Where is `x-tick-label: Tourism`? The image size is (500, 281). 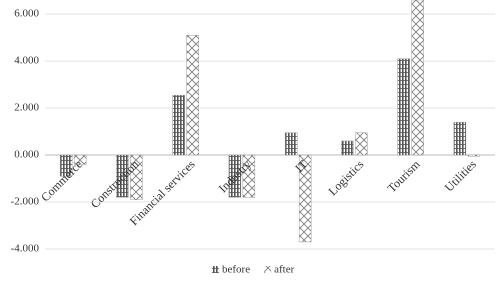 x-tick-label: Tourism is located at coordinates (404, 176).